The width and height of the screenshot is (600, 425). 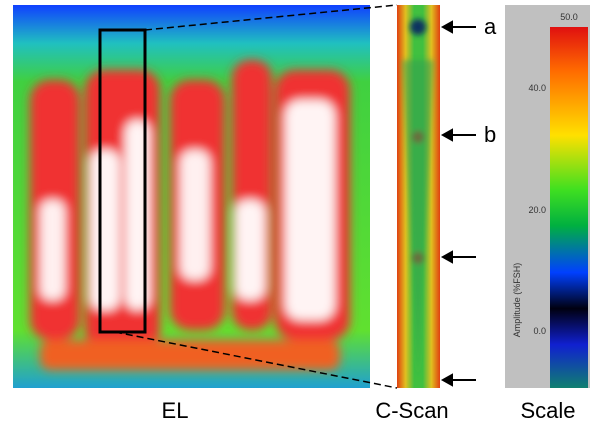 What do you see at coordinates (537, 88) in the screenshot?
I see `scale-tick: 40.0` at bounding box center [537, 88].